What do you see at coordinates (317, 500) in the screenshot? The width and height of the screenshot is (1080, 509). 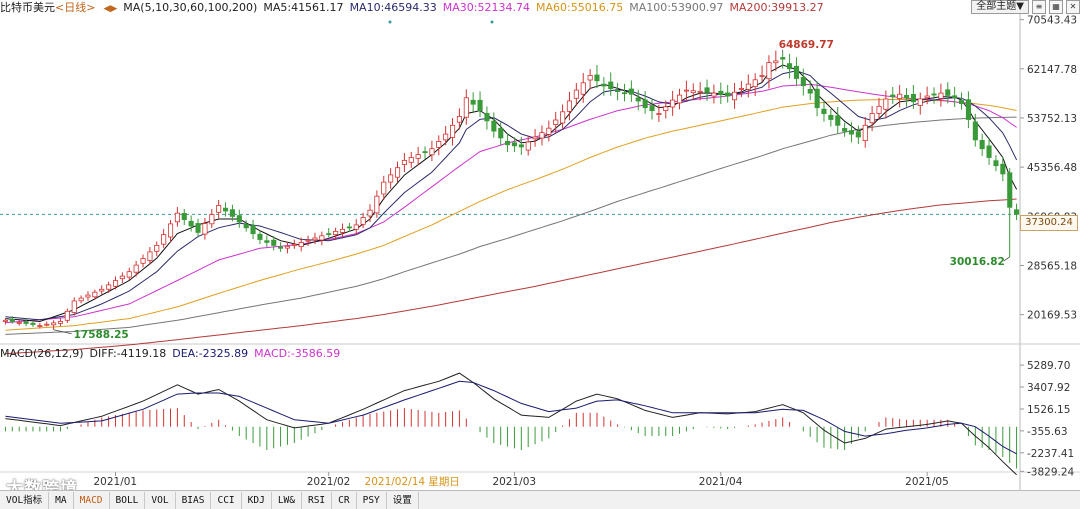 I see `indicator-tab-9: RSI` at bounding box center [317, 500].